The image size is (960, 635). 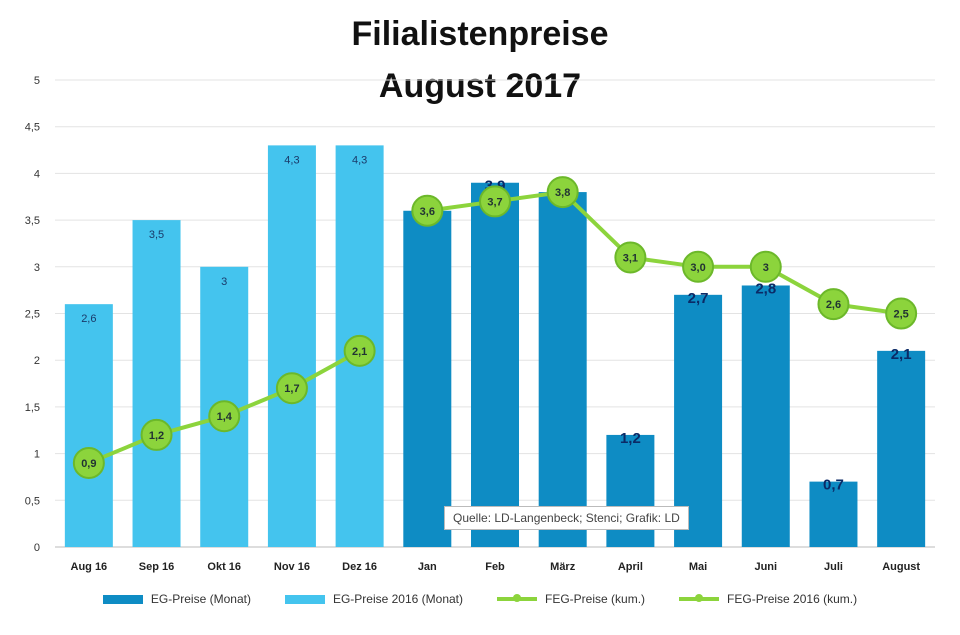 I want to click on line-data-label: 1,4, so click(x=225, y=417).